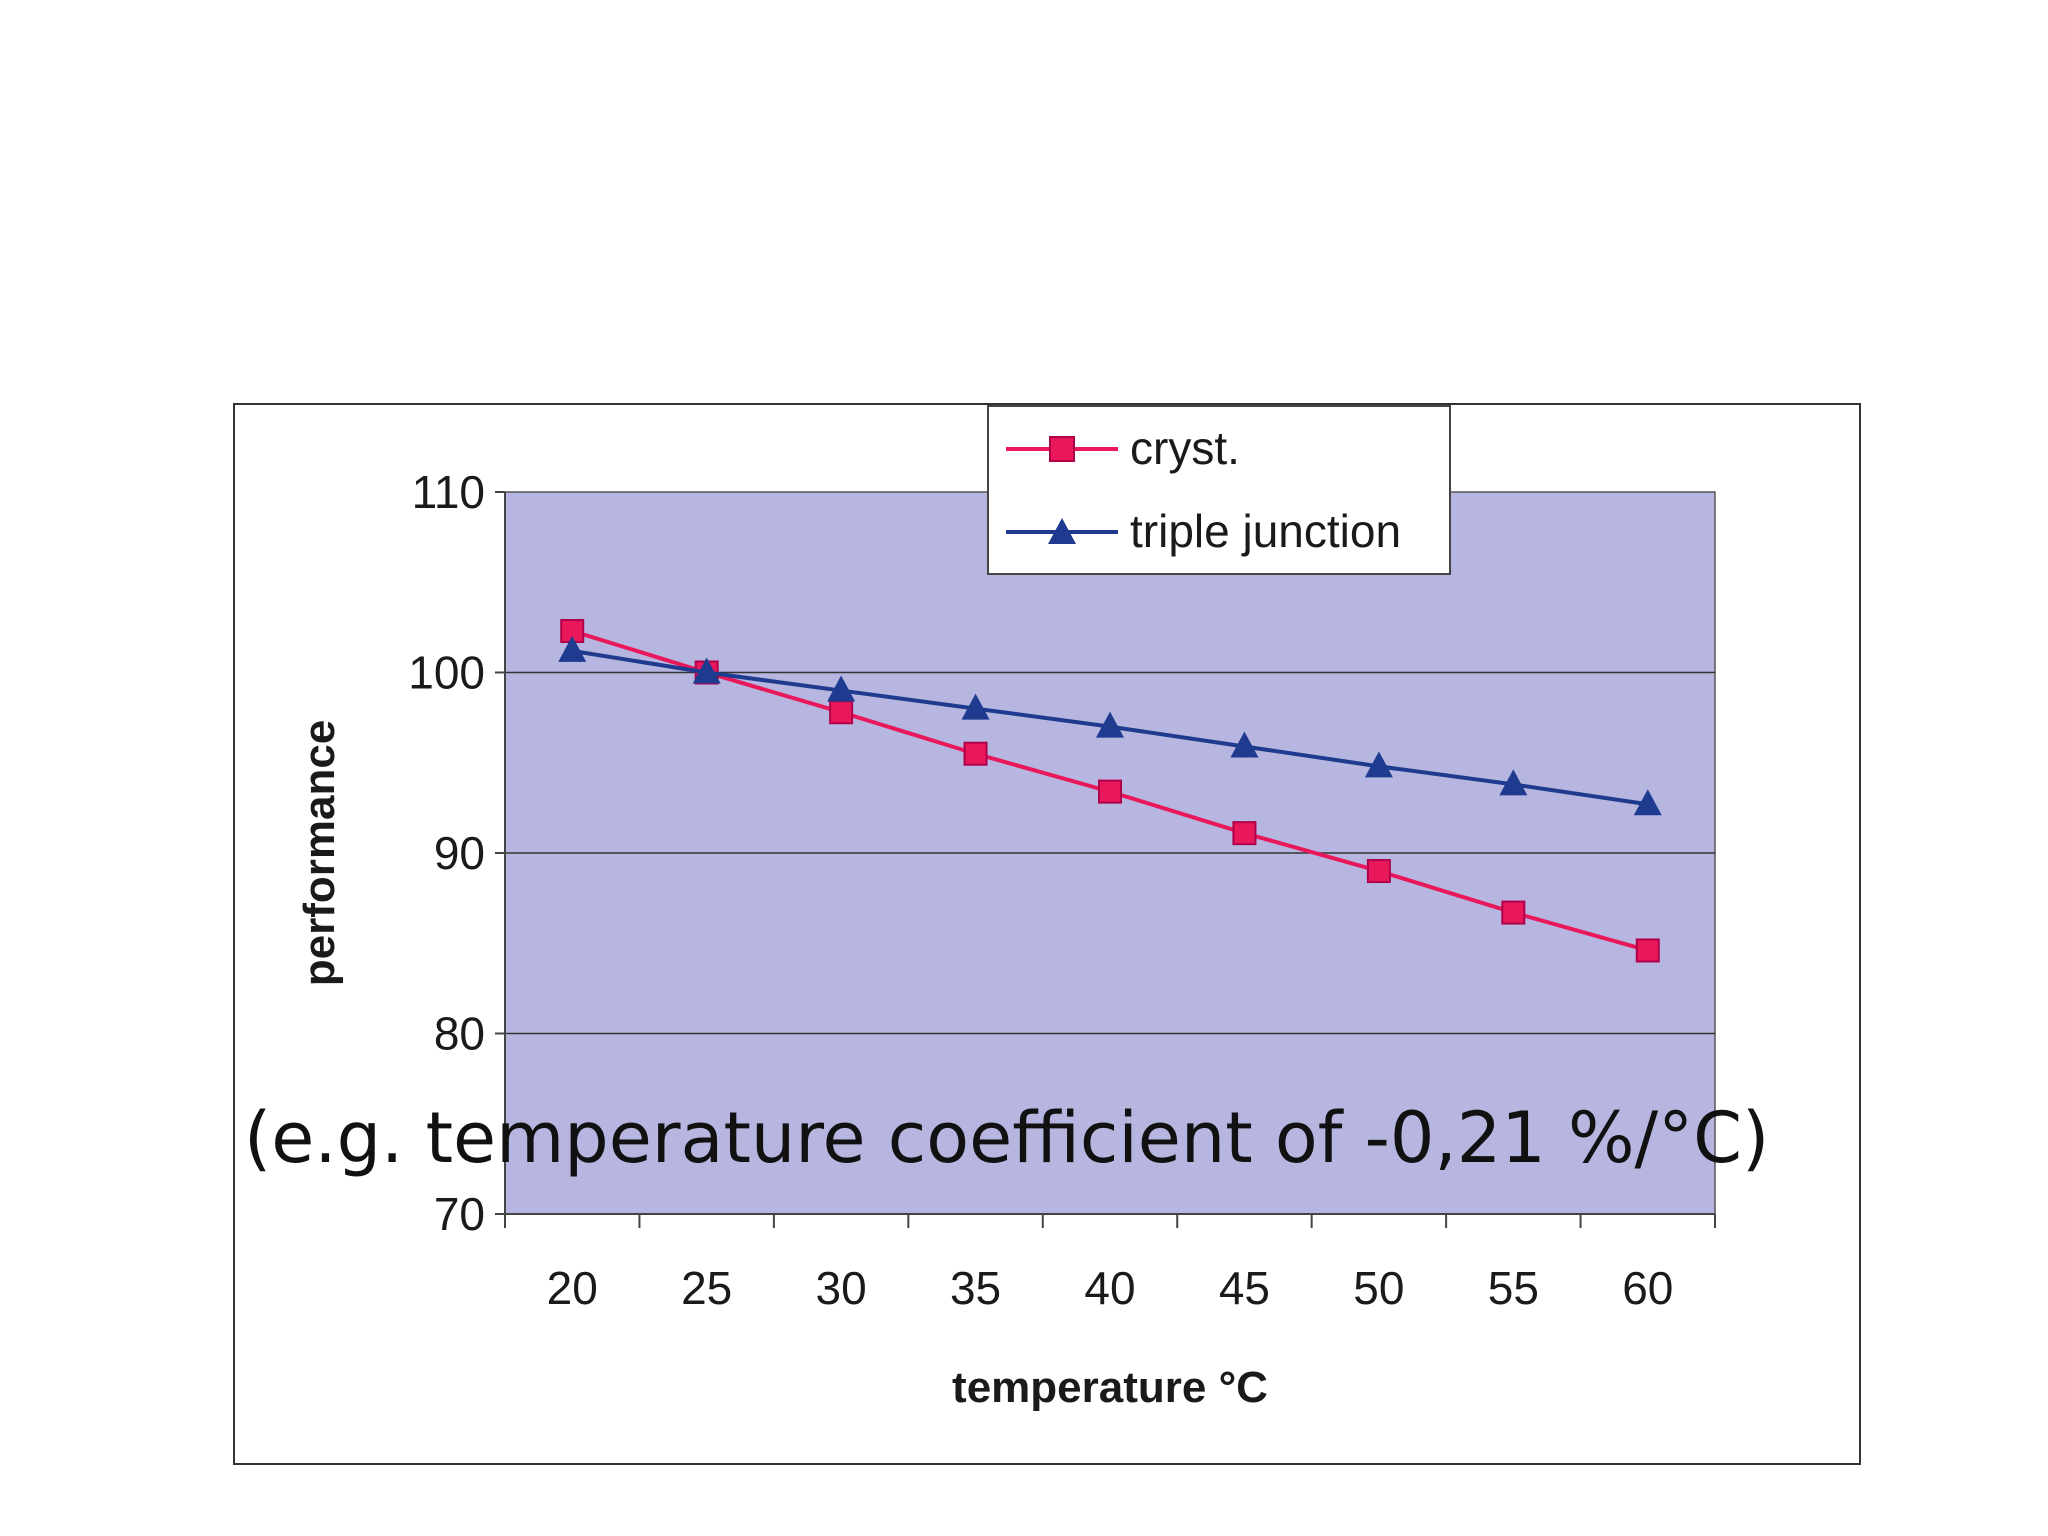 This screenshot has height=1536, width=2048. Describe the element at coordinates (1109, 1288) in the screenshot. I see `x-tick-label: 40` at that location.